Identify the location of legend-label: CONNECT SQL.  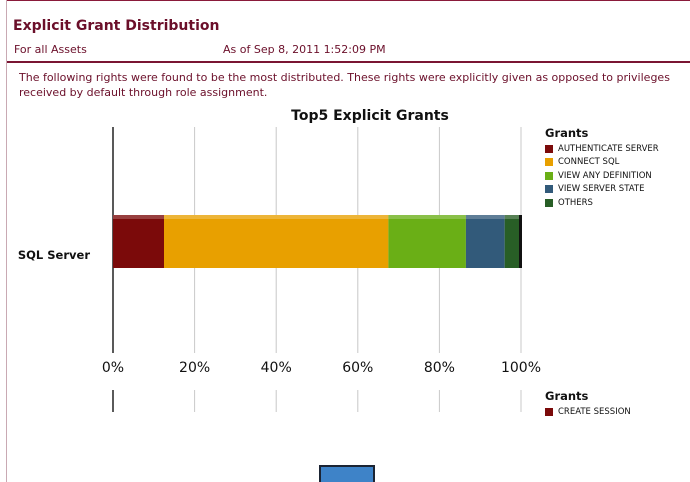
(589, 162).